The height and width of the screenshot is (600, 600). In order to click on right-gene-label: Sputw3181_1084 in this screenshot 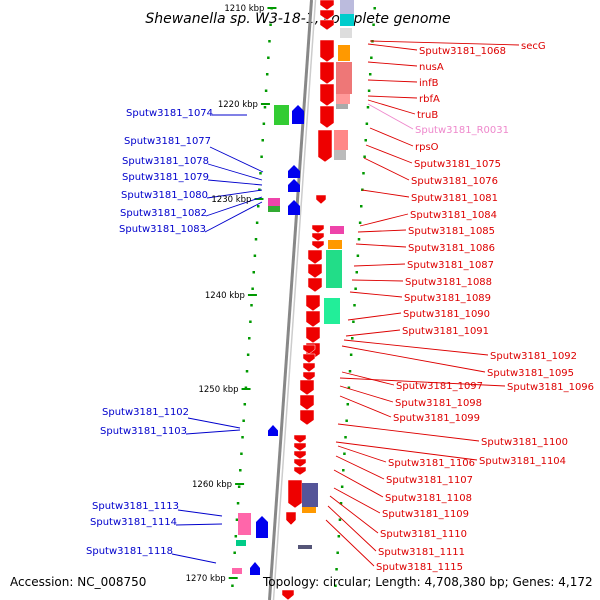, I will do `click(453, 215)`.